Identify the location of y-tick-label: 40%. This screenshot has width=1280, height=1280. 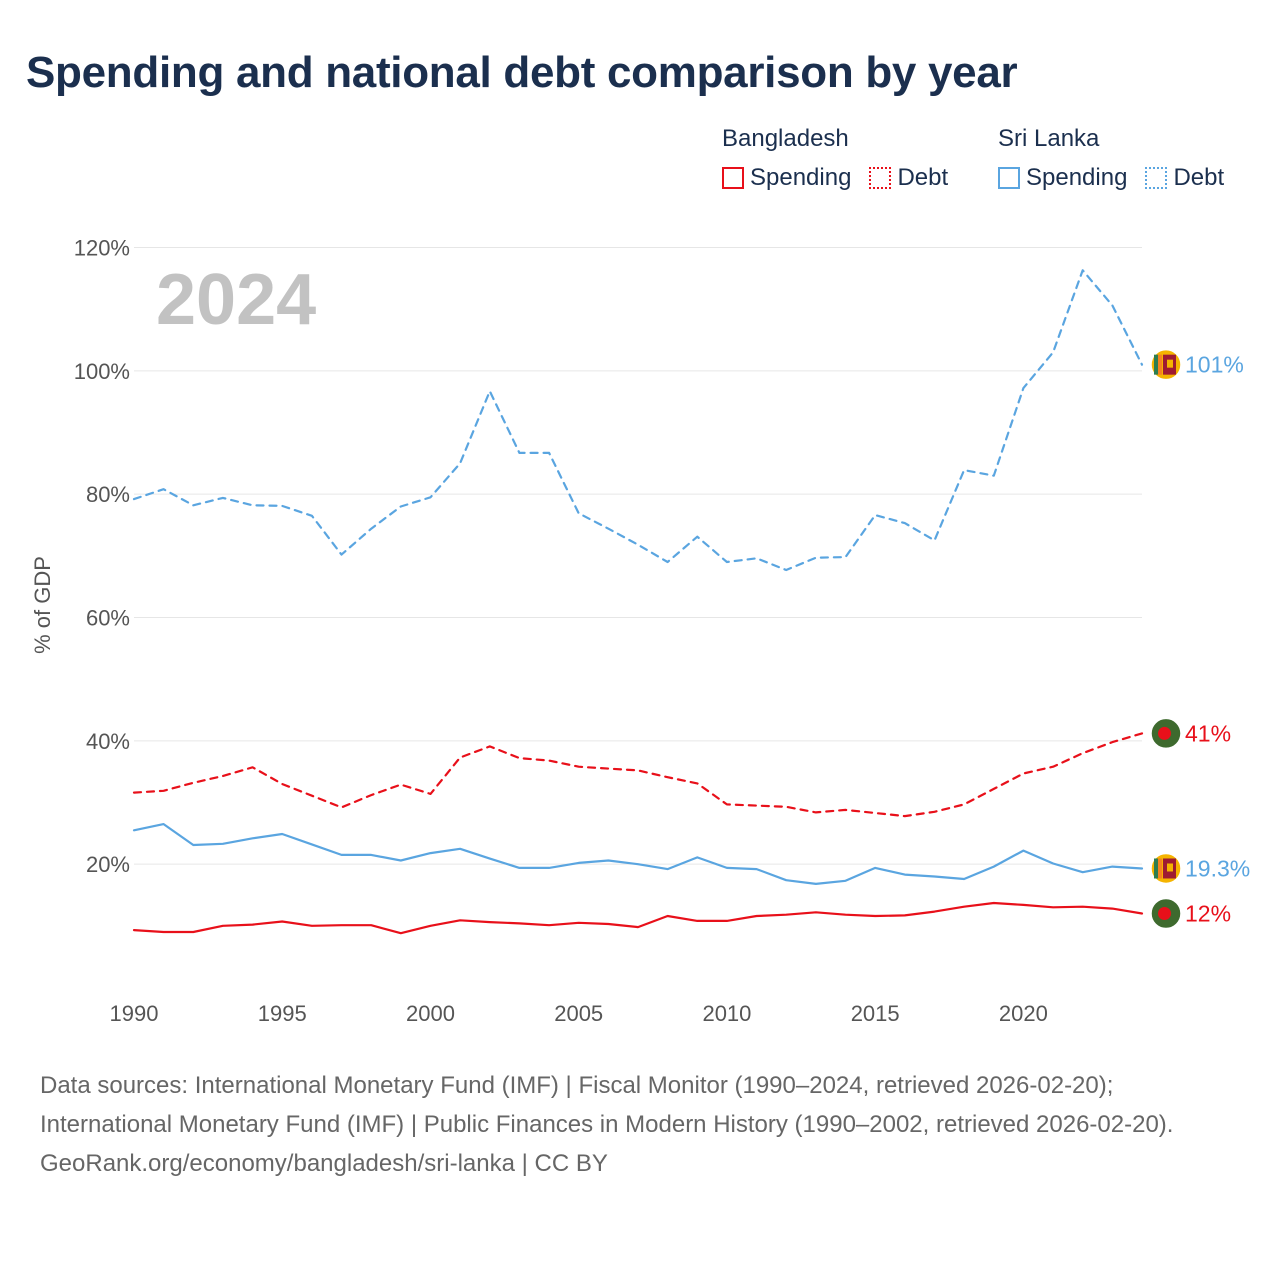
(108, 741).